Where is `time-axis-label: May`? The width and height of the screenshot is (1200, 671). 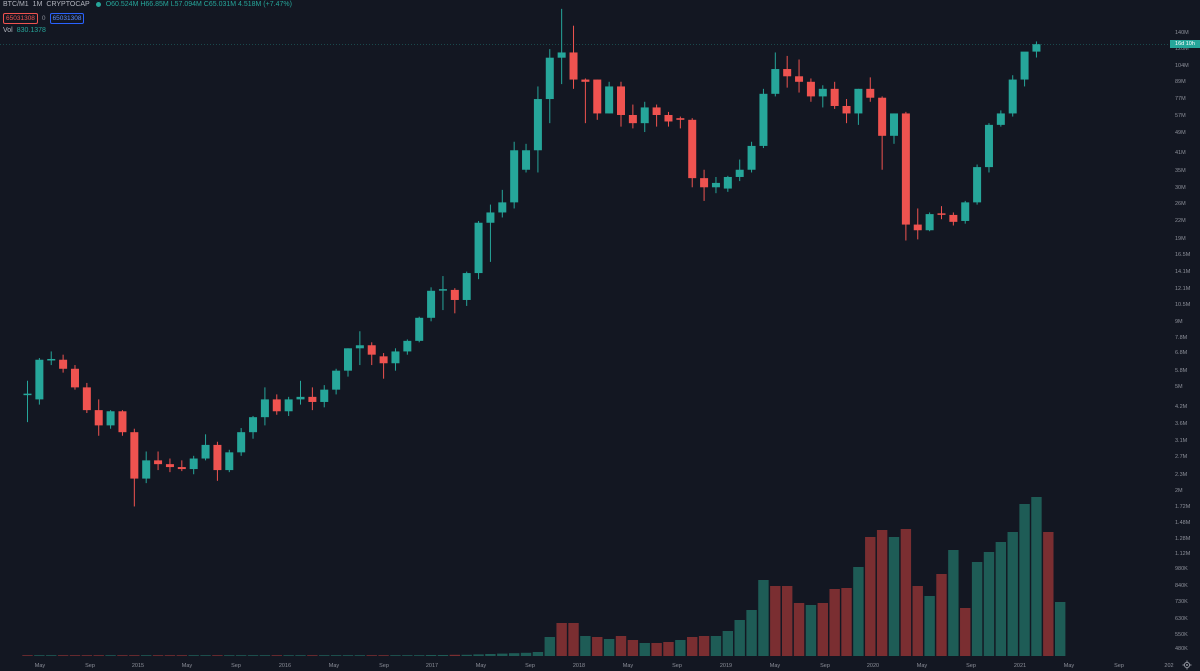
time-axis-label: May is located at coordinates (334, 666).